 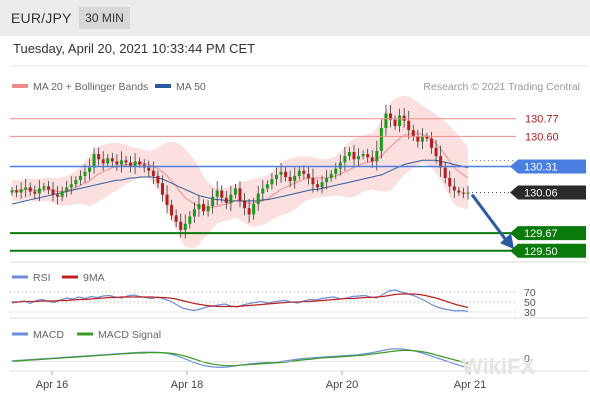 I want to click on rsi-tick-label: 50, so click(x=530, y=303).